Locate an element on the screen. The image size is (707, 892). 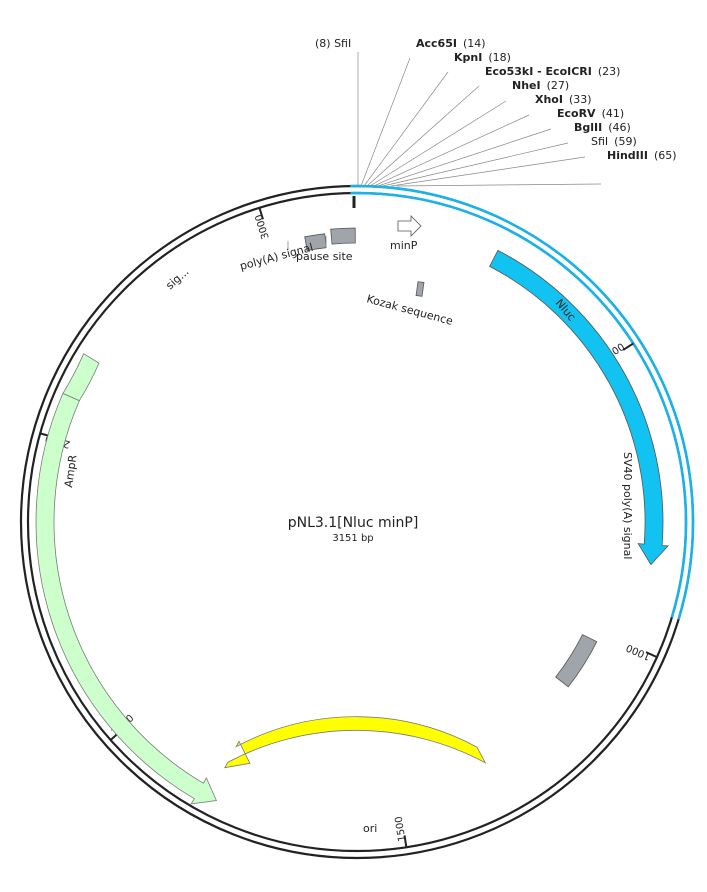
site-position: (33) is located at coordinates (580, 99).